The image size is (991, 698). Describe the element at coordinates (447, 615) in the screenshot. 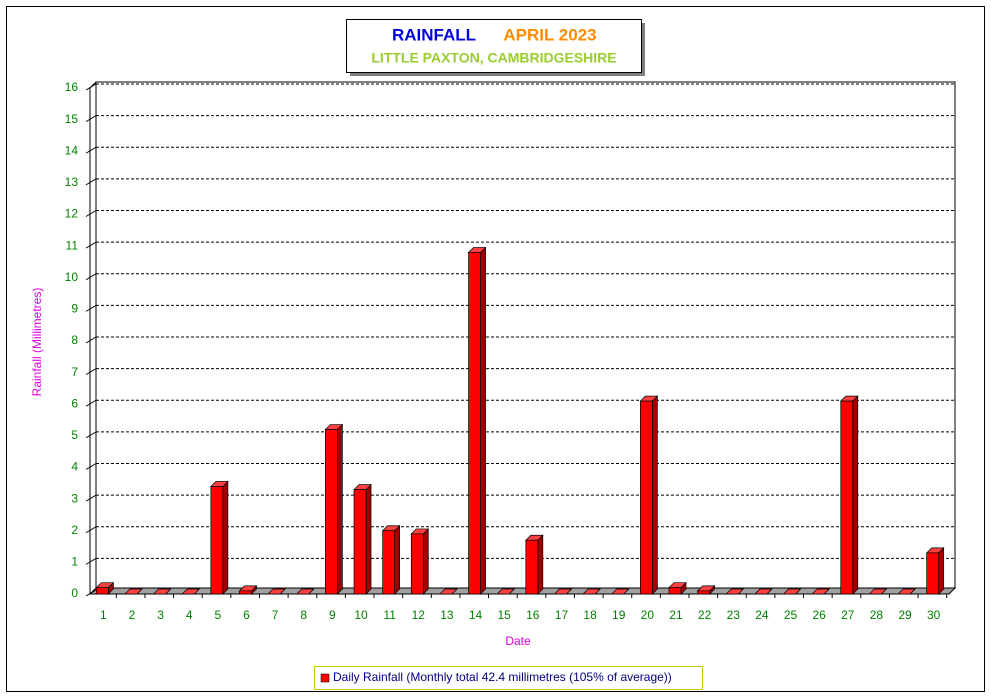

I see `x-tick-label: 13` at that location.